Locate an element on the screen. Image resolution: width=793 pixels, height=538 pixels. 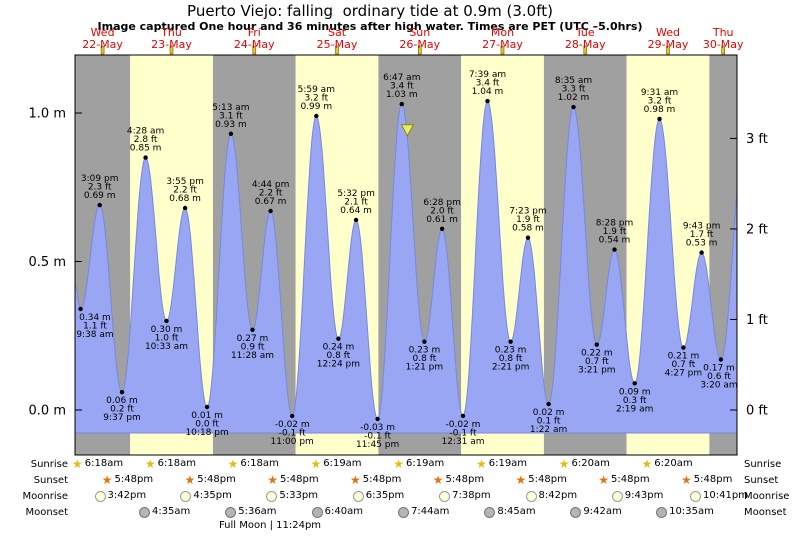
y-axis-label-ft: 0 ft is located at coordinates (757, 411).